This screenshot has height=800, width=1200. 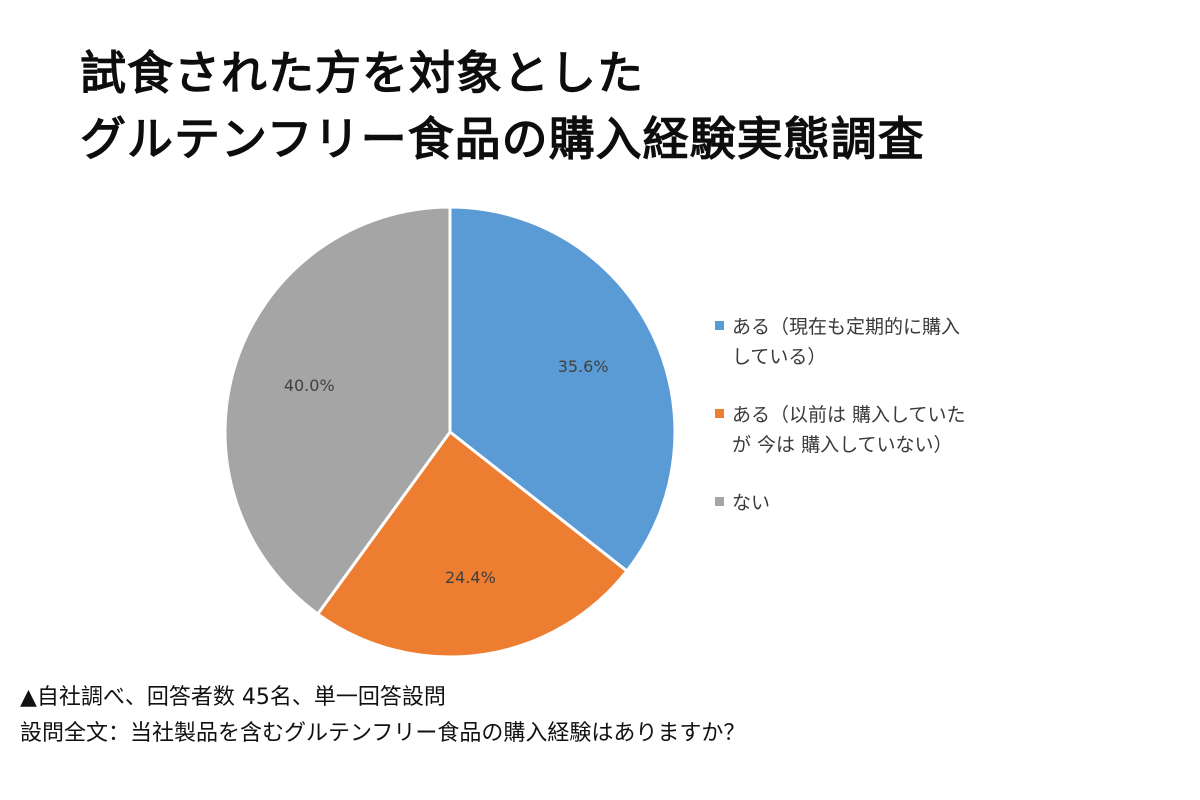 I want to click on pie-slice-label-2: 24.4%, so click(x=470, y=577).